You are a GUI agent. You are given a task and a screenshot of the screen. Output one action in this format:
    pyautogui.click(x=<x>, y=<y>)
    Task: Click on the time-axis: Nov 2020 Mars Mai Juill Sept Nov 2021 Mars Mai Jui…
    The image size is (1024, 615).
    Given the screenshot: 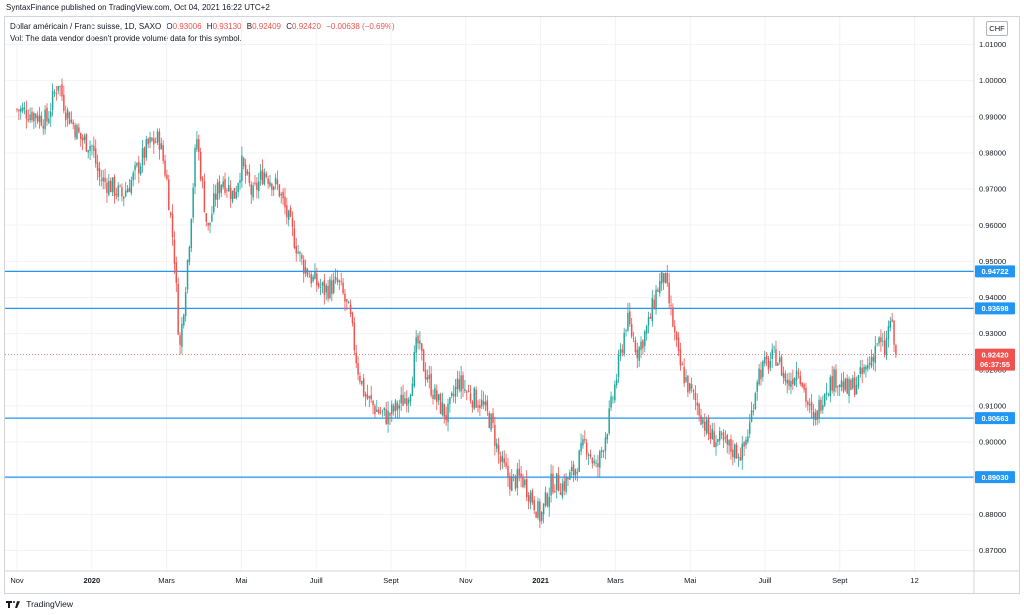 What is the action you would take?
    pyautogui.click(x=512, y=577)
    